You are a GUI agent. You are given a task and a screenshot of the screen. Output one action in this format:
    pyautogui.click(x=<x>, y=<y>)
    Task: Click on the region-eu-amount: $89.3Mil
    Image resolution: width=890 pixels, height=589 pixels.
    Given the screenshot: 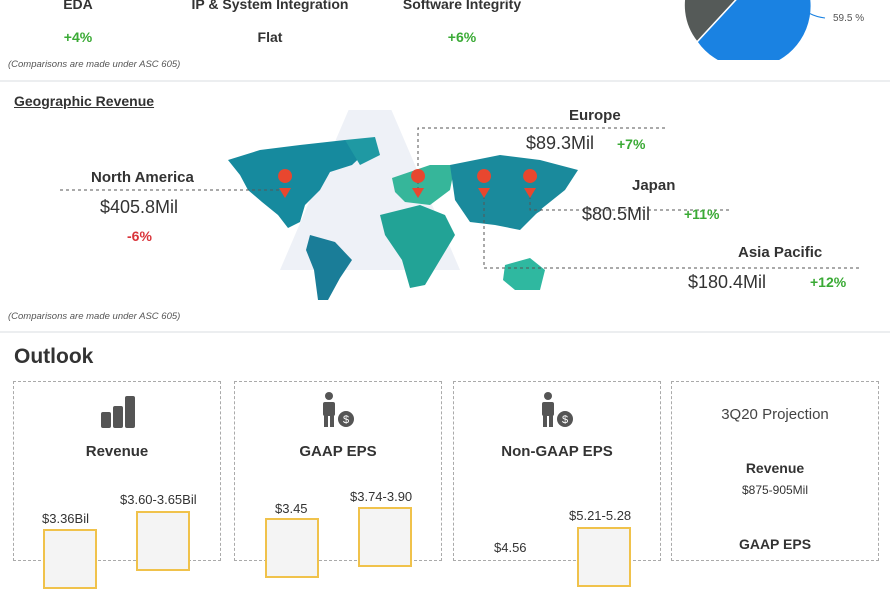 What is the action you would take?
    pyautogui.click(x=560, y=143)
    